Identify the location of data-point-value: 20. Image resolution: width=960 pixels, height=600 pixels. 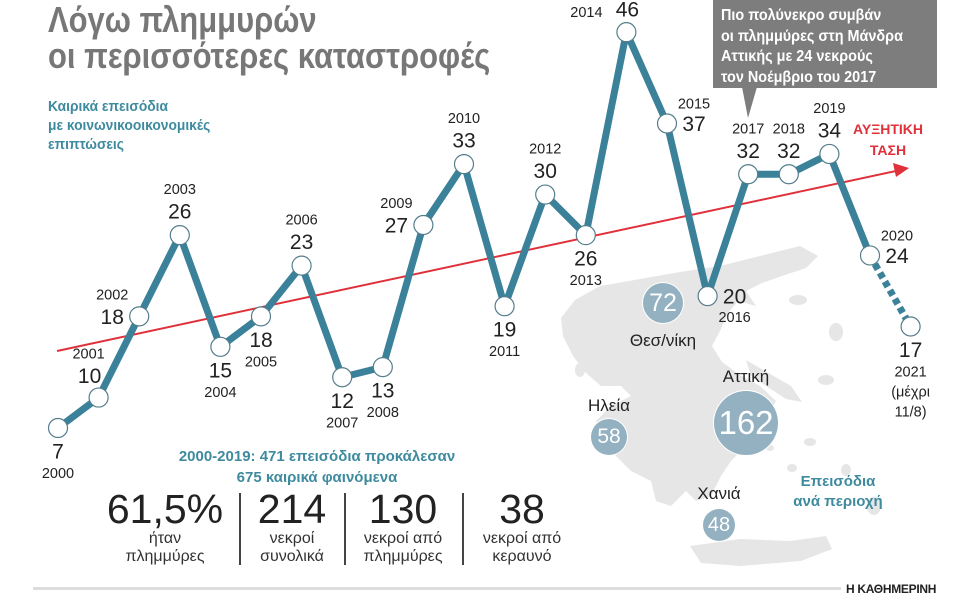
(734, 297).